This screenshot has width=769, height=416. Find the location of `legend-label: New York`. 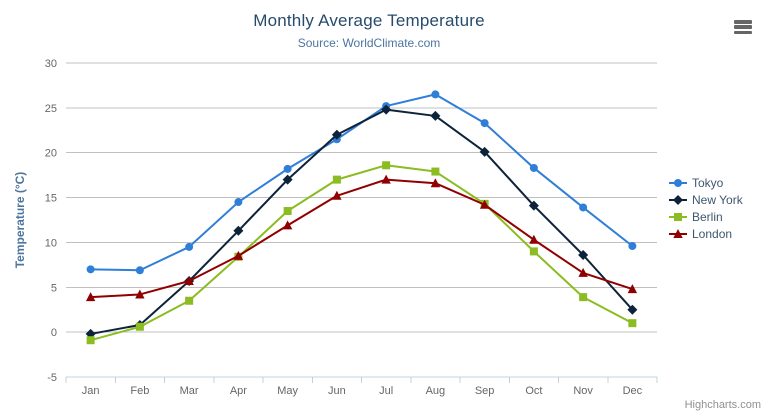

legend-label: New York is located at coordinates (717, 199).